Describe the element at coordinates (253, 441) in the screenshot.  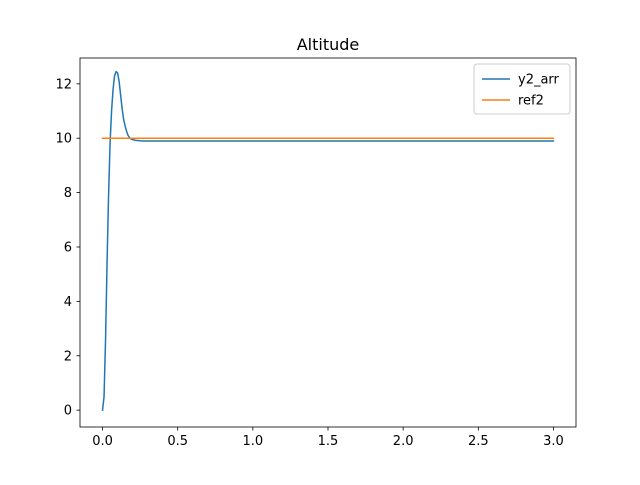
I see `x-tick-label: 1.0` at that location.